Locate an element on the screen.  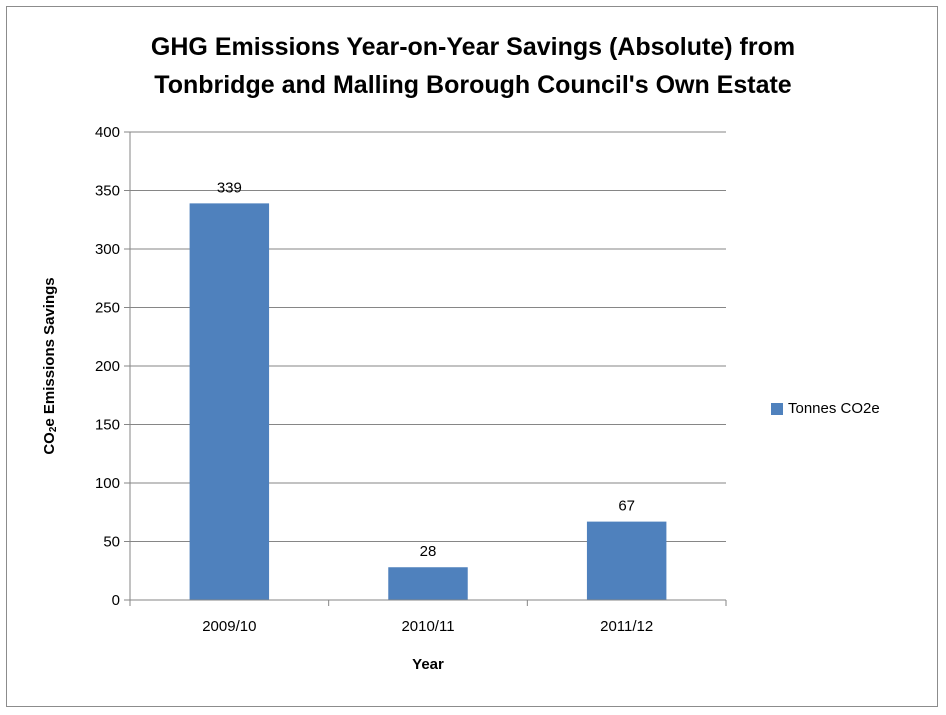
y-axis-title: CO2e Emissions Savings is located at coordinates (50, 365).